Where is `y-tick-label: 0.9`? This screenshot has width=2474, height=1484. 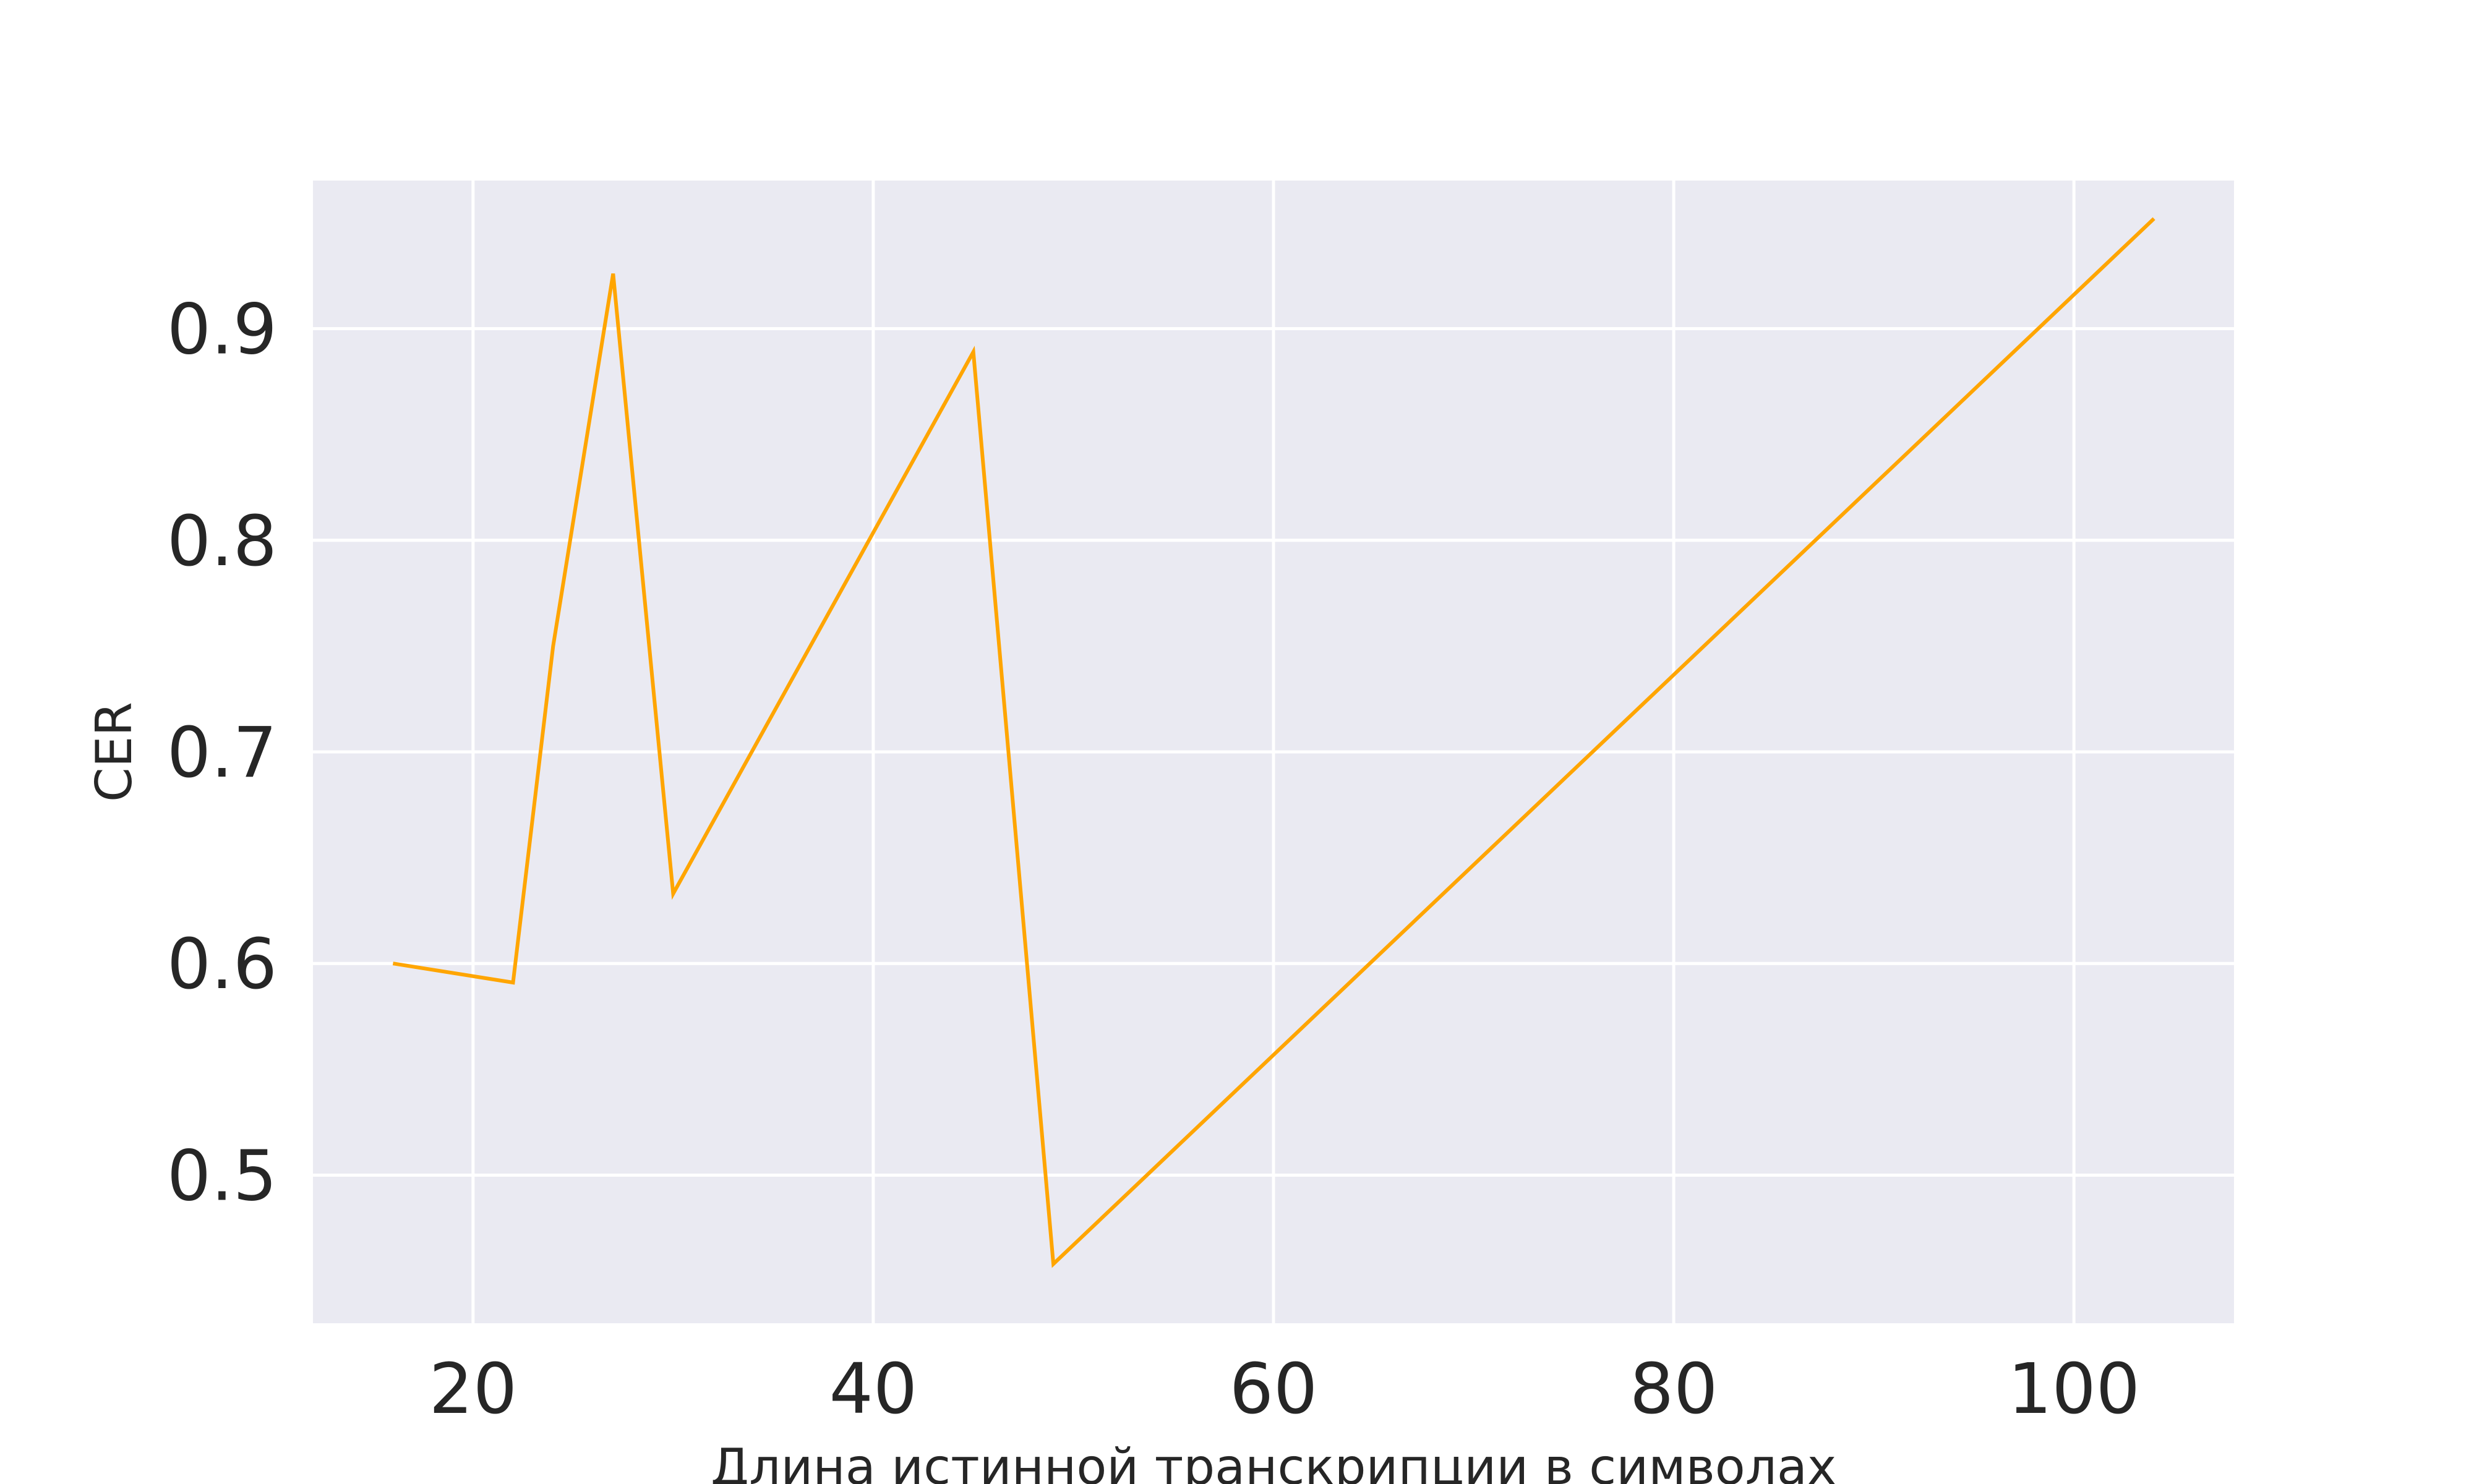
y-tick-label: 0.9 is located at coordinates (222, 330).